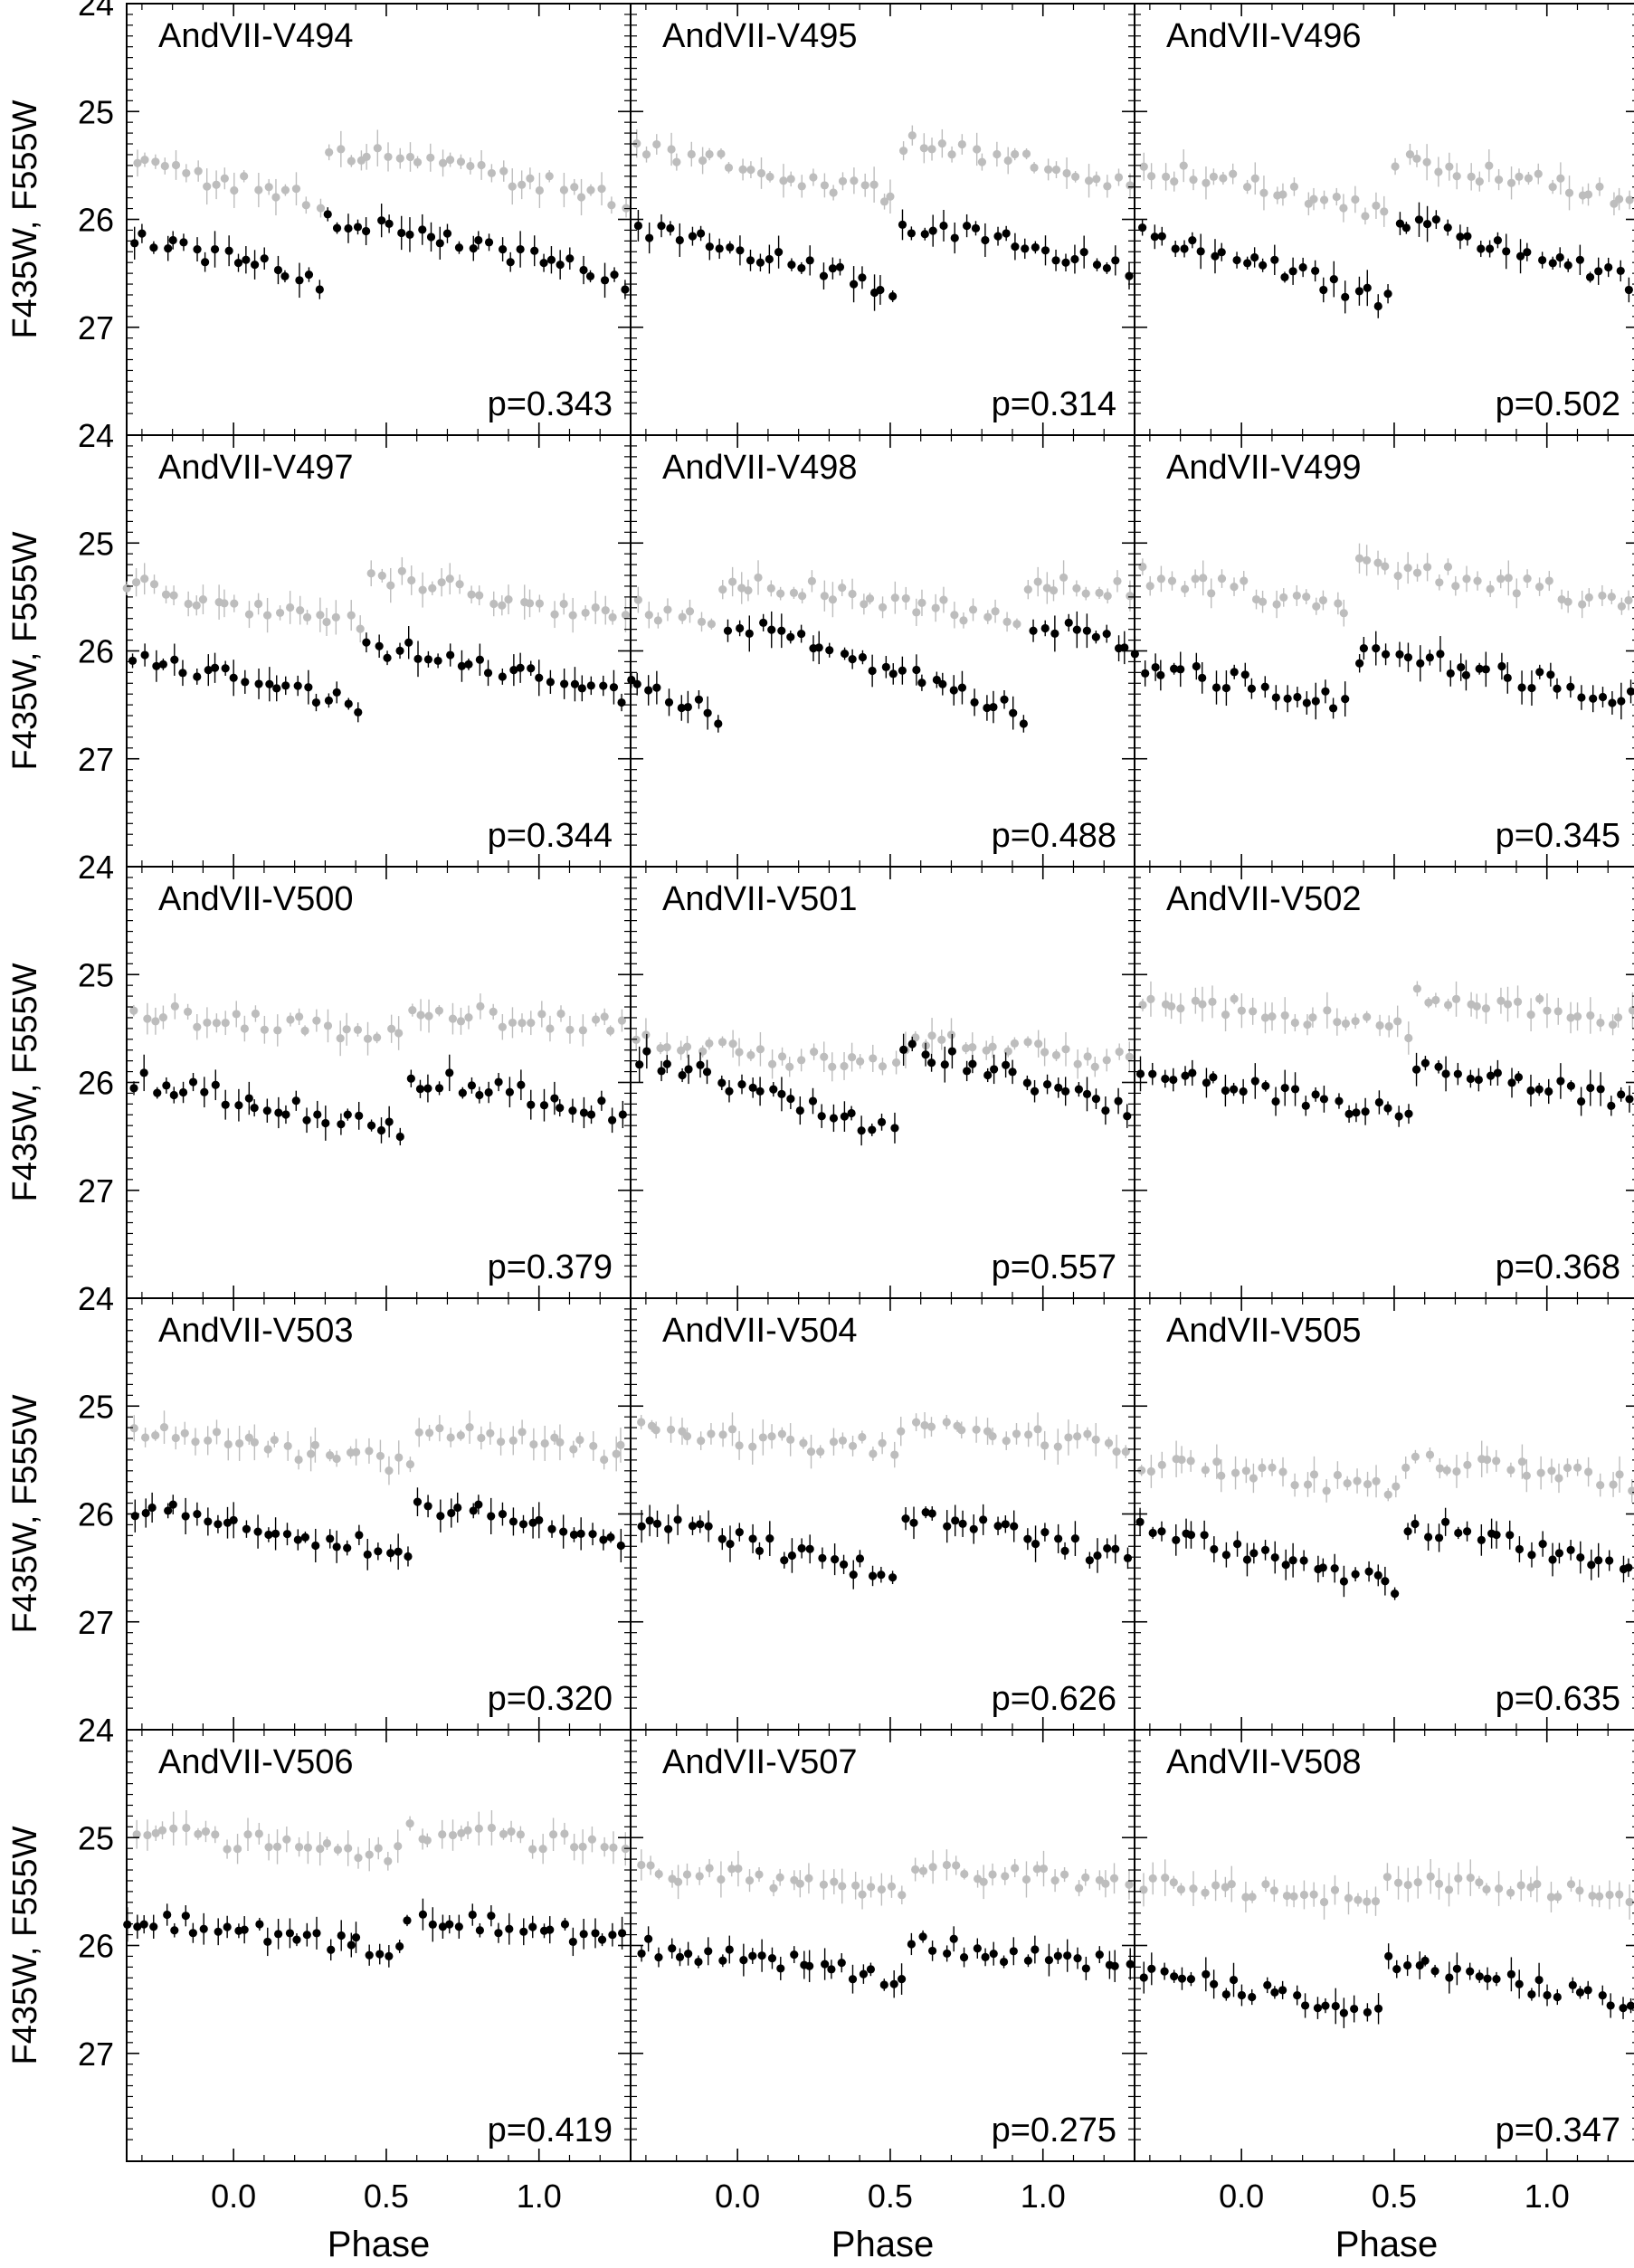 Image resolution: width=1634 pixels, height=2268 pixels. What do you see at coordinates (96, 1083) in the screenshot?
I see `y-tick-label: 26` at bounding box center [96, 1083].